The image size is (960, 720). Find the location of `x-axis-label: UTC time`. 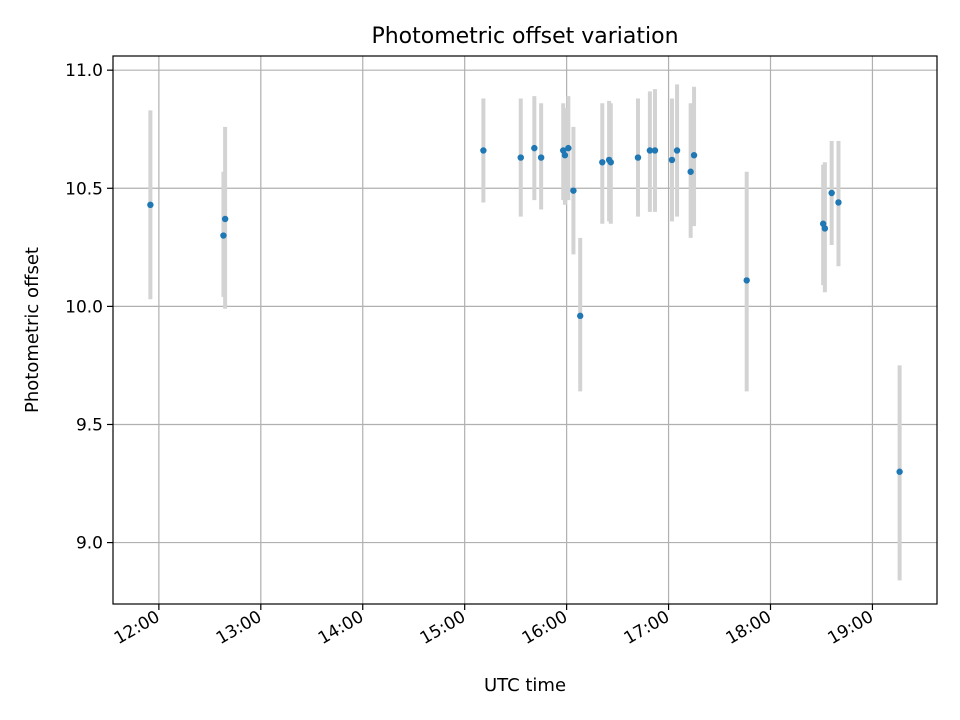

x-axis-label: UTC time is located at coordinates (525, 685).